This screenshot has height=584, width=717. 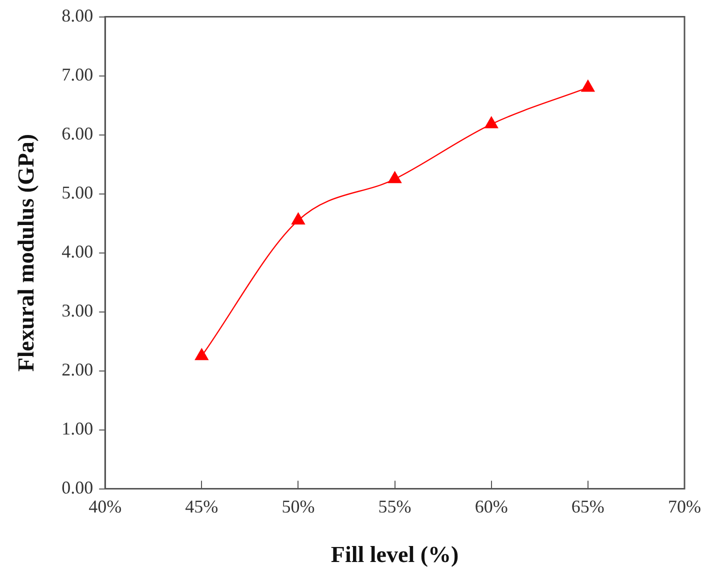 I want to click on y-axis-title: Flexural modulus (GPa), so click(x=26, y=253).